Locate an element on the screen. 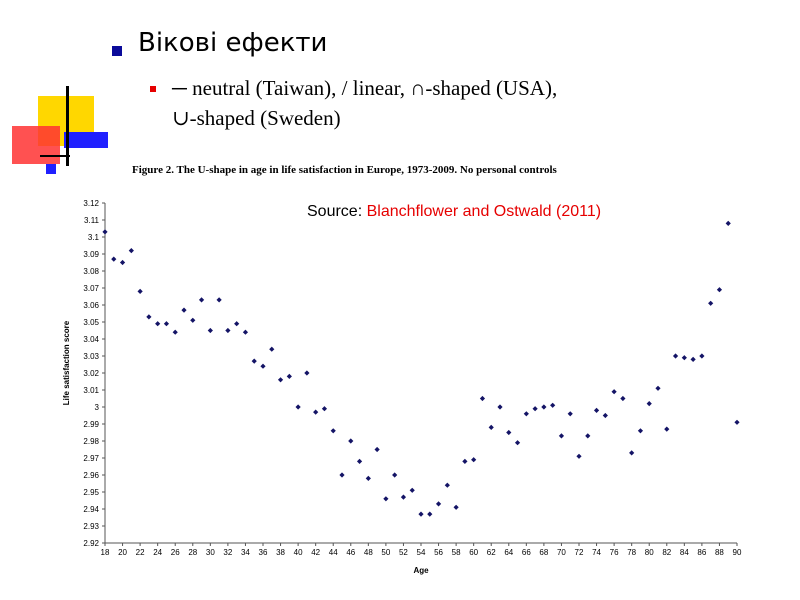 Image resolution: width=800 pixels, height=600 pixels. x-tick-label: 42 is located at coordinates (315, 552).